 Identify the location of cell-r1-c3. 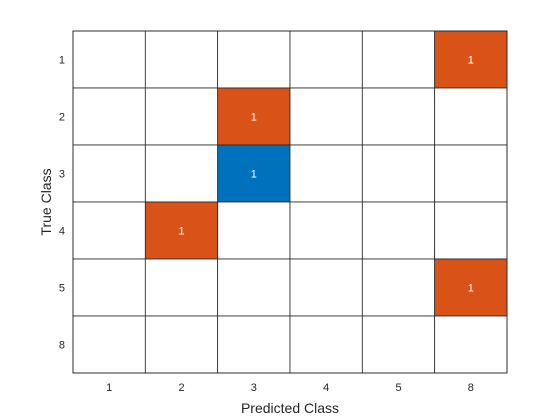
(326, 116).